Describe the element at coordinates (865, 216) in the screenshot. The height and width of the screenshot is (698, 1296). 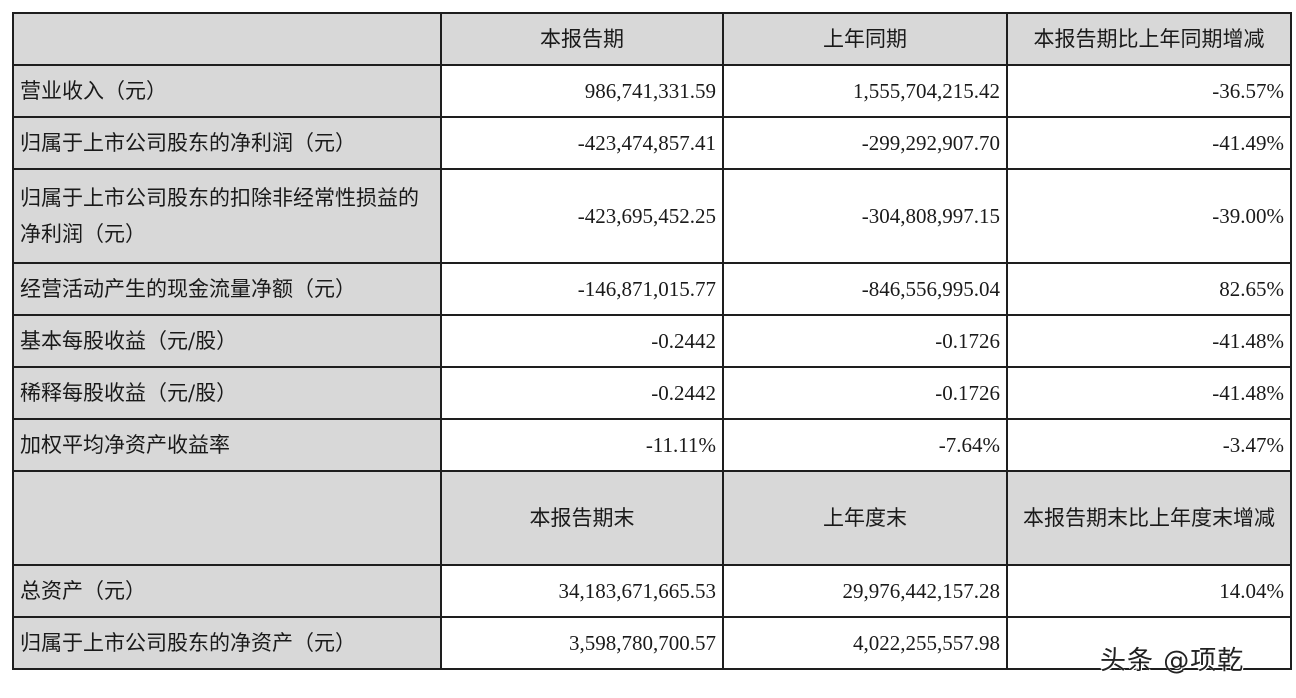
I see `prior-value: -304,808,997.15` at that location.